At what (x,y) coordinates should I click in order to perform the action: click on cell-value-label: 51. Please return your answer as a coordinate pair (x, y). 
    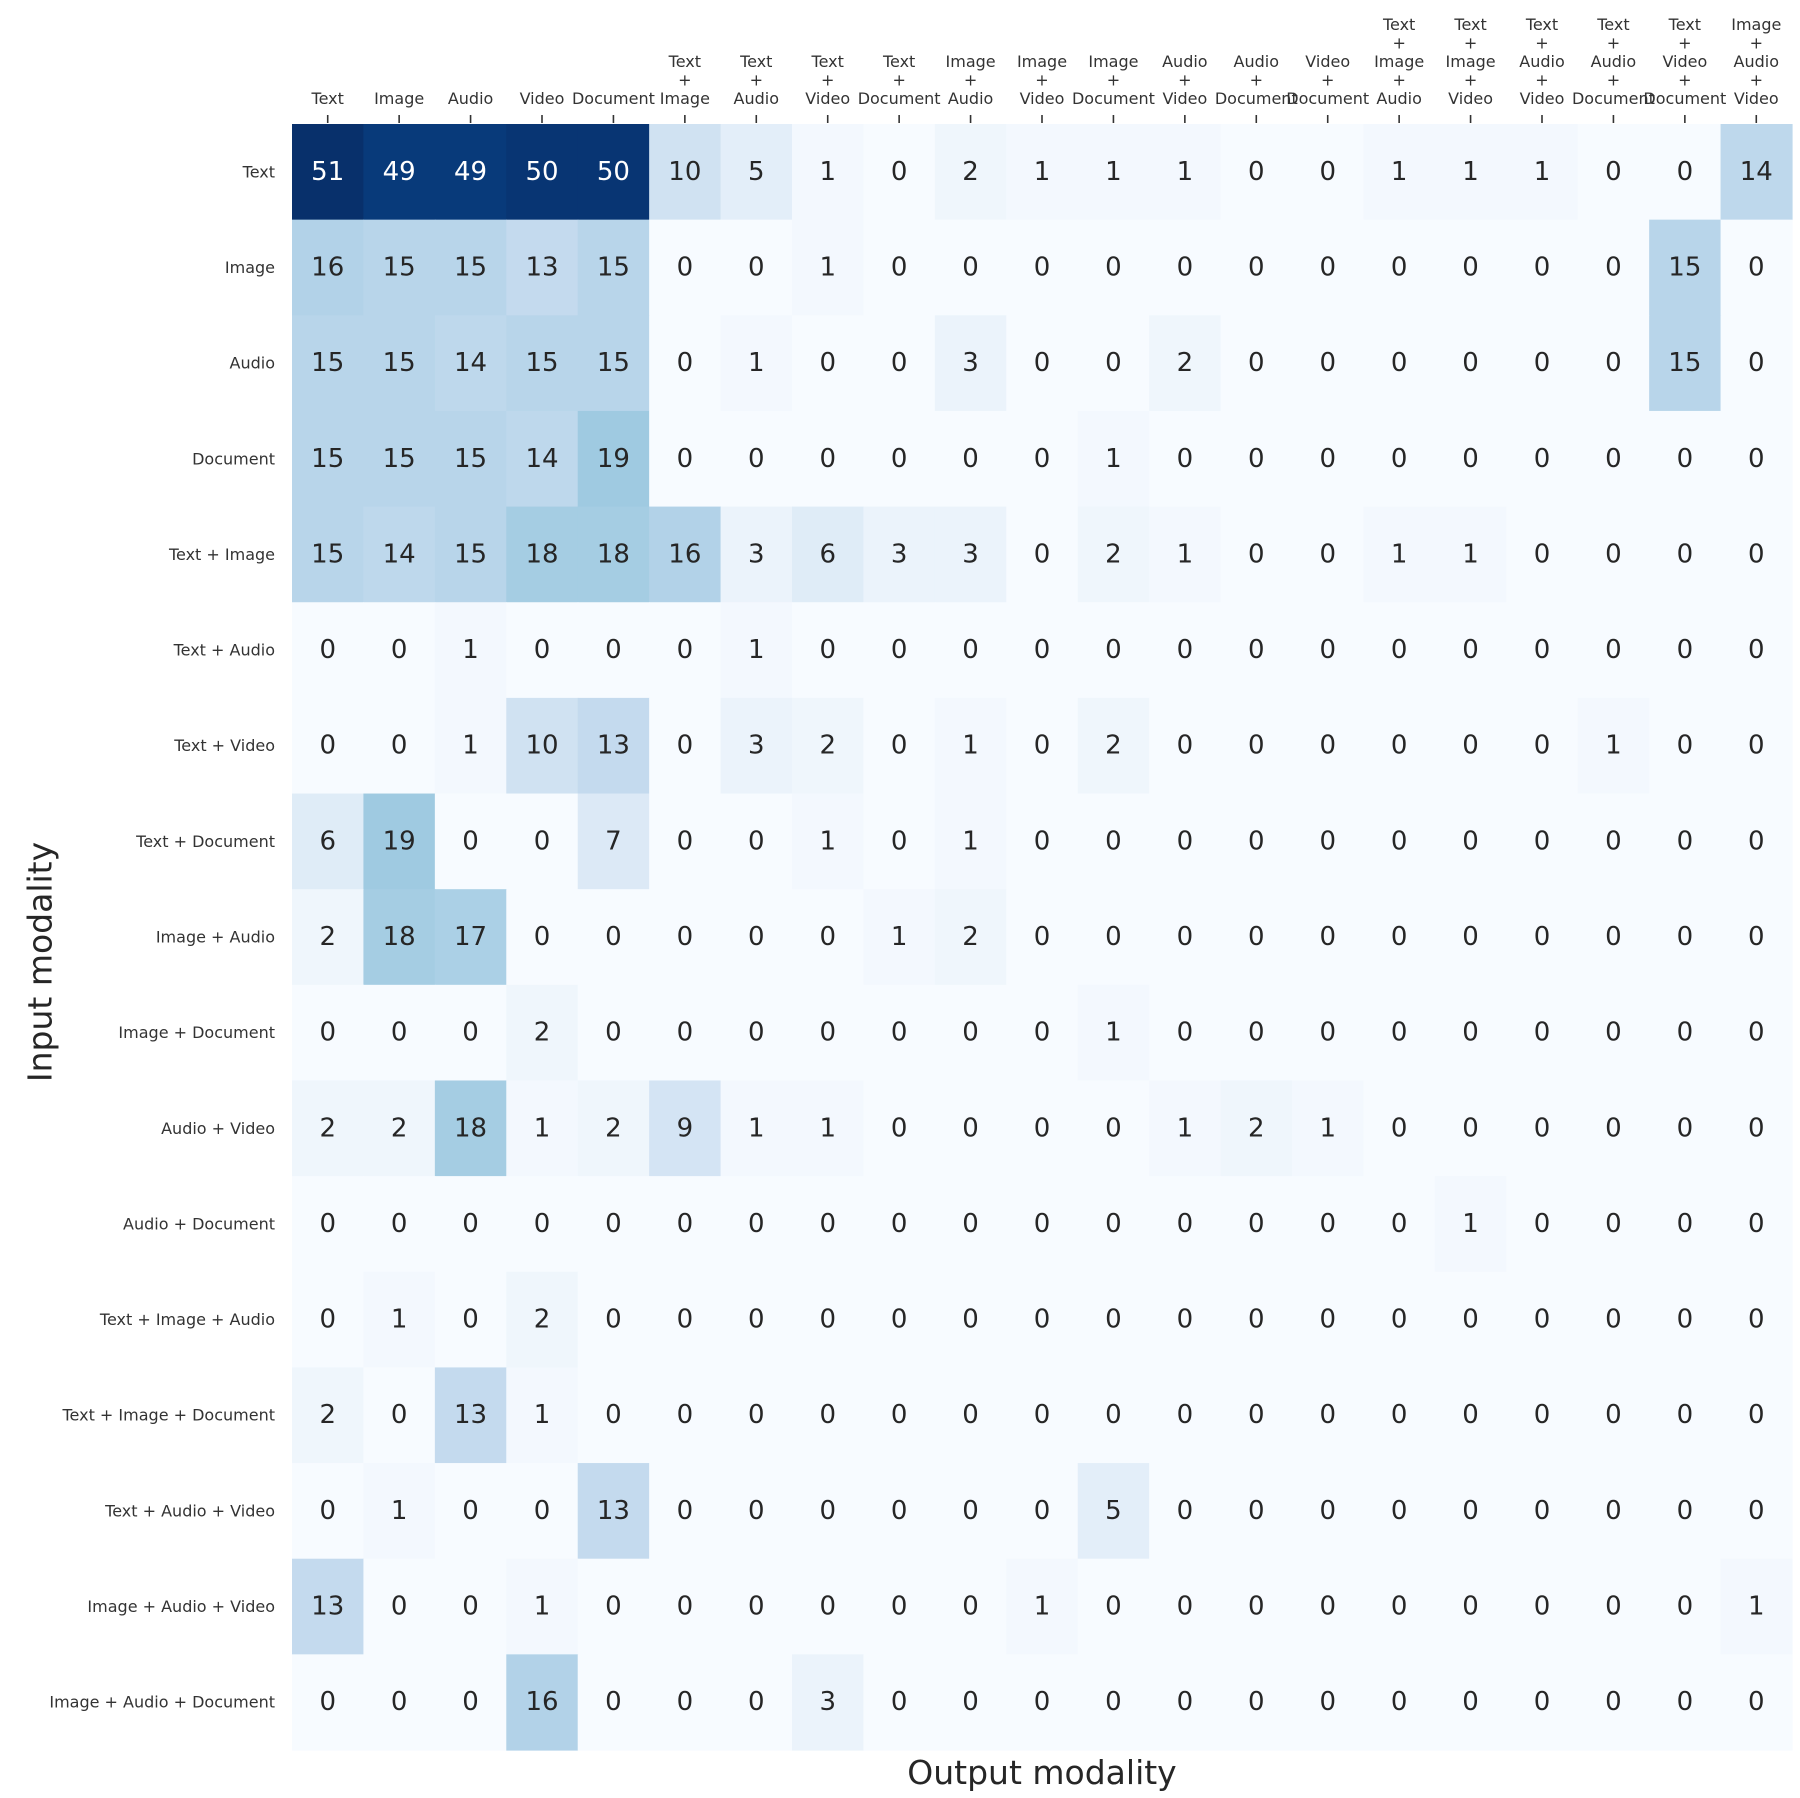
    Looking at the image, I should click on (327, 172).